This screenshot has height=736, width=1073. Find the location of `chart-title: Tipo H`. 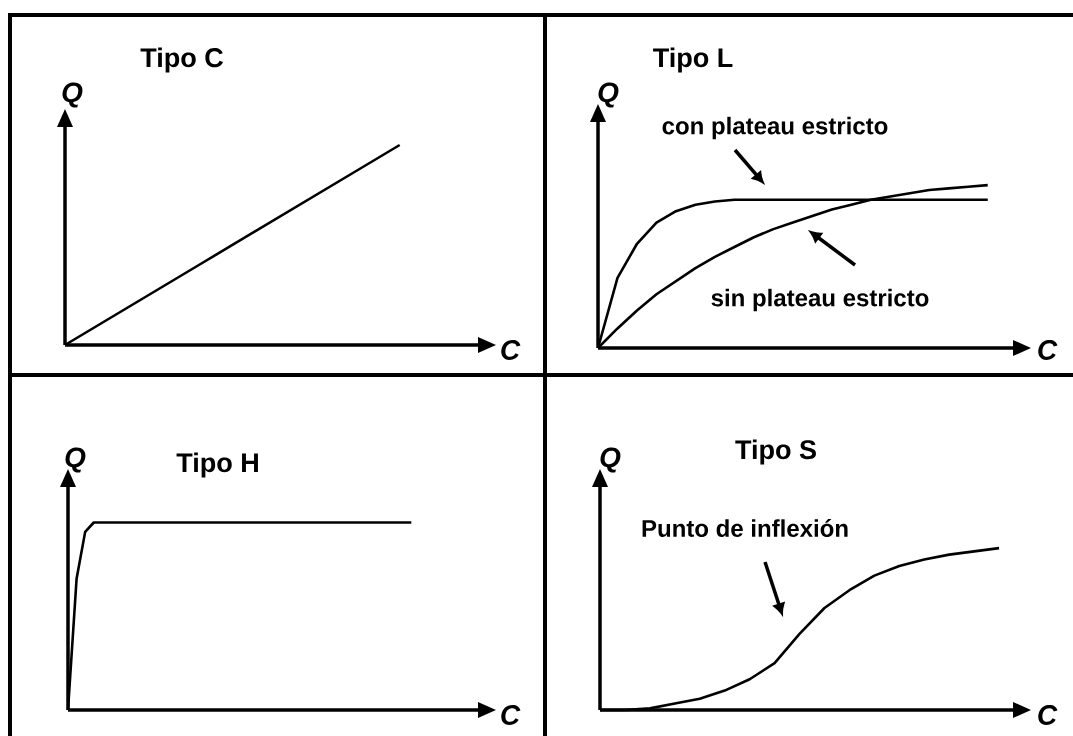

chart-title: Tipo H is located at coordinates (217, 465).